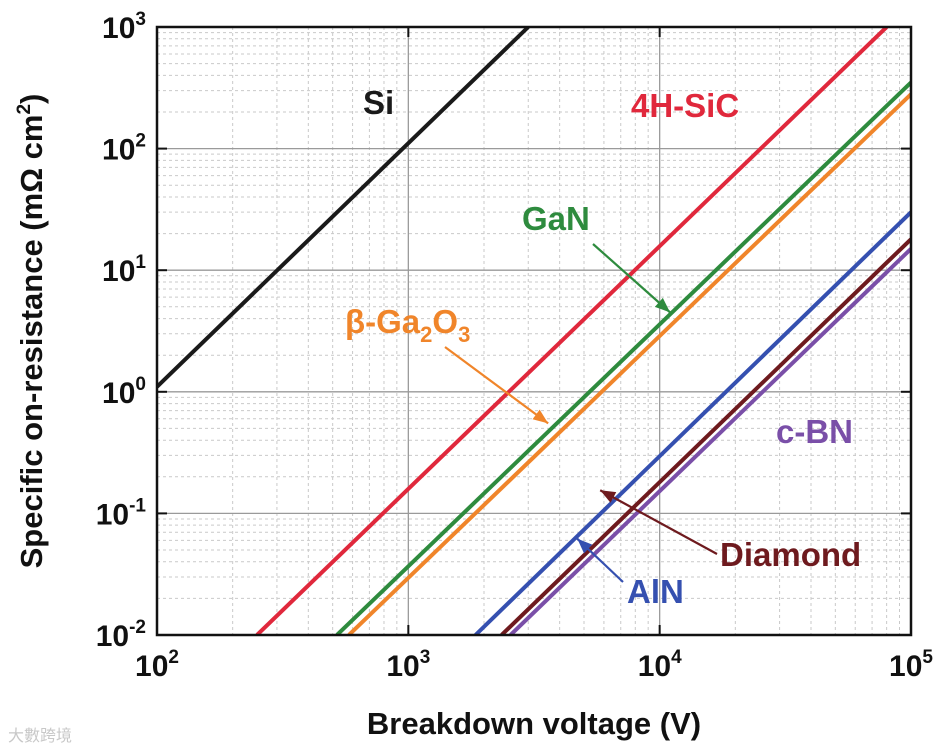 The width and height of the screenshot is (945, 751). I want to click on x-tick-label: 10³, so click(408, 665).